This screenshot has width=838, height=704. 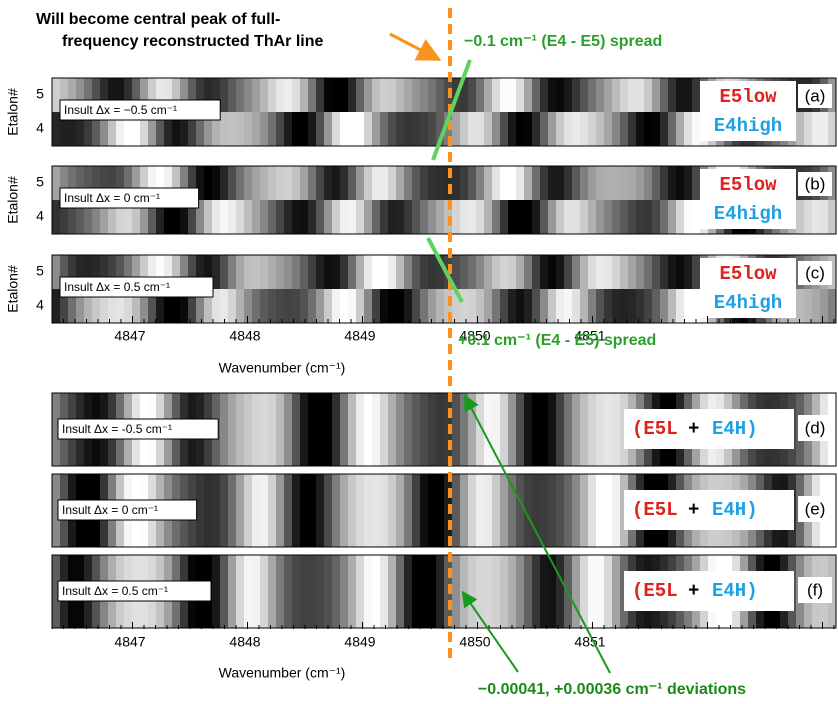 I want to click on e5-label: E5low, so click(x=748, y=274).